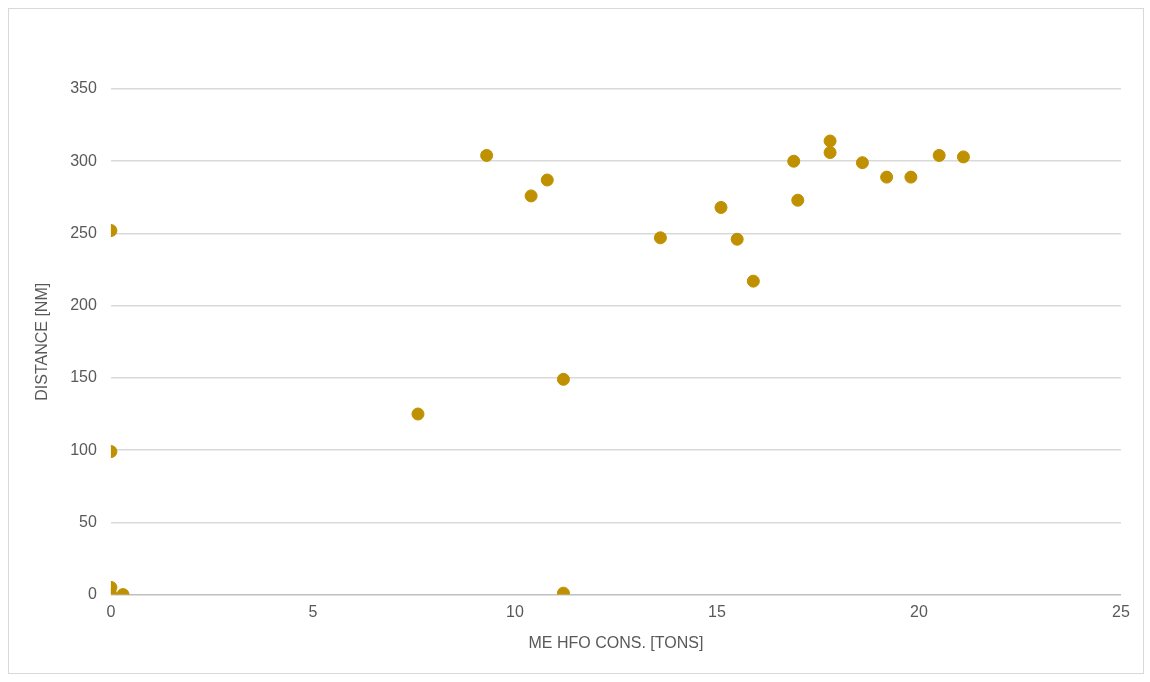 The height and width of the screenshot is (682, 1150). I want to click on y-tick-label: 50, so click(88, 521).